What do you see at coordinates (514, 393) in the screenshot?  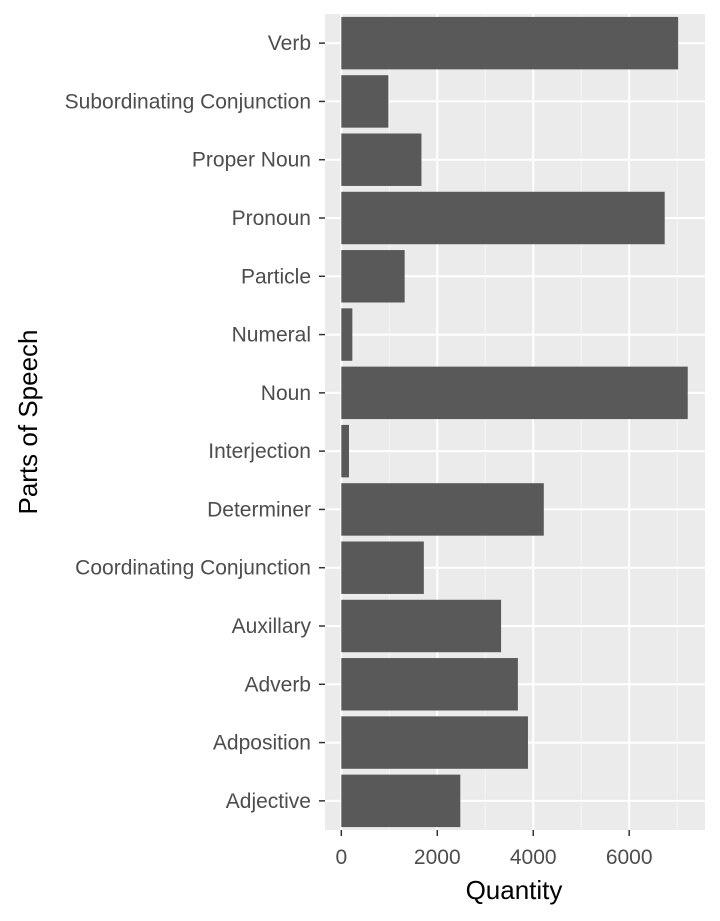 I see `bar-noun` at bounding box center [514, 393].